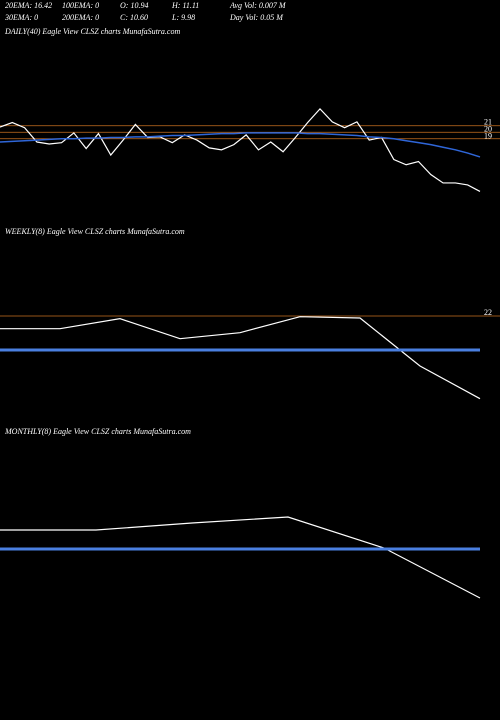 The height and width of the screenshot is (720, 500). Describe the element at coordinates (488, 312) in the screenshot. I see `level-label: 22` at that location.